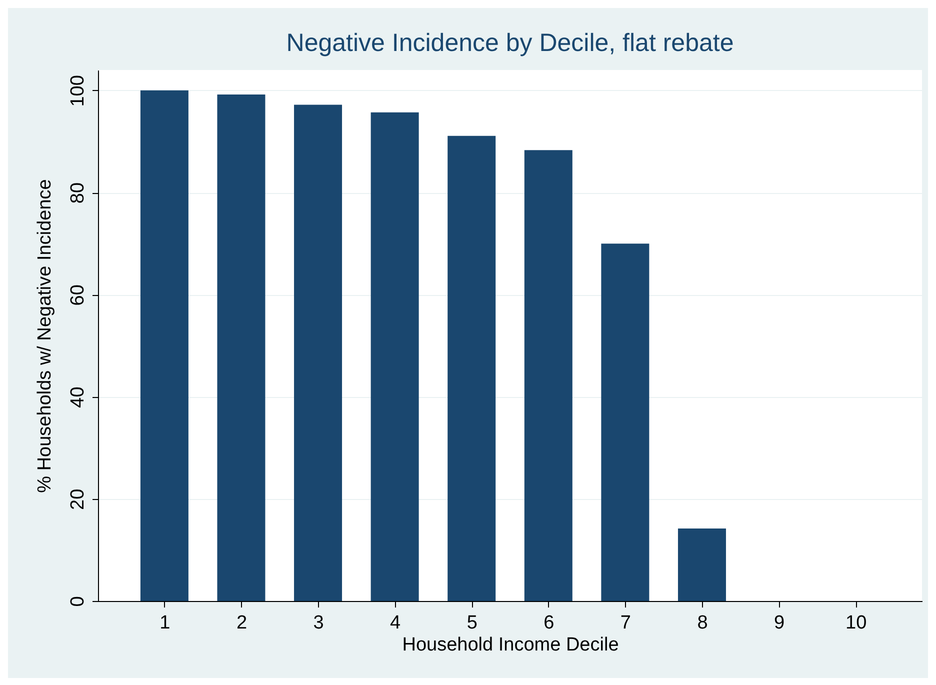  I want to click on x-tick-label: 7, so click(625, 623).